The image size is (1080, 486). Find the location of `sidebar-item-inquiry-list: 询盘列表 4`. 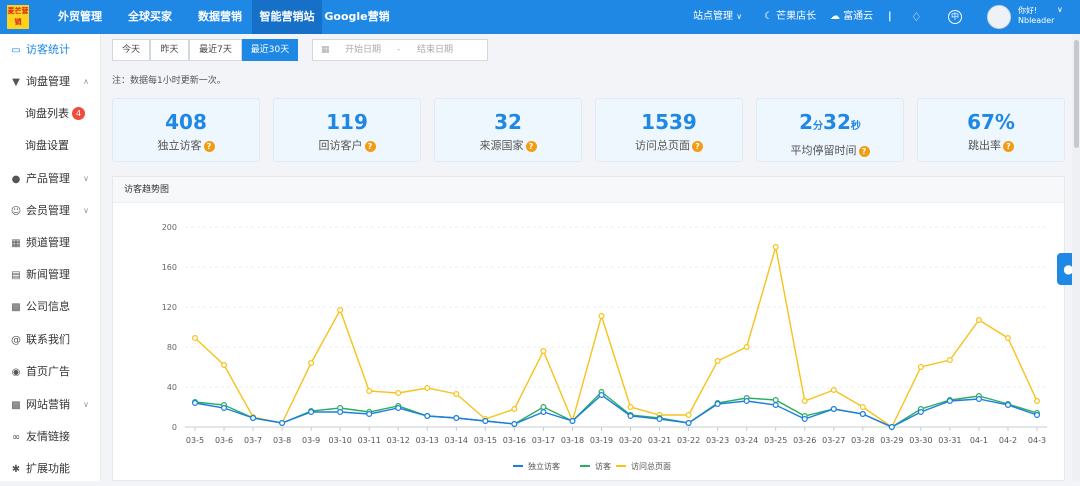

sidebar-item-inquiry-list: 询盘列表 4 is located at coordinates (50, 114).